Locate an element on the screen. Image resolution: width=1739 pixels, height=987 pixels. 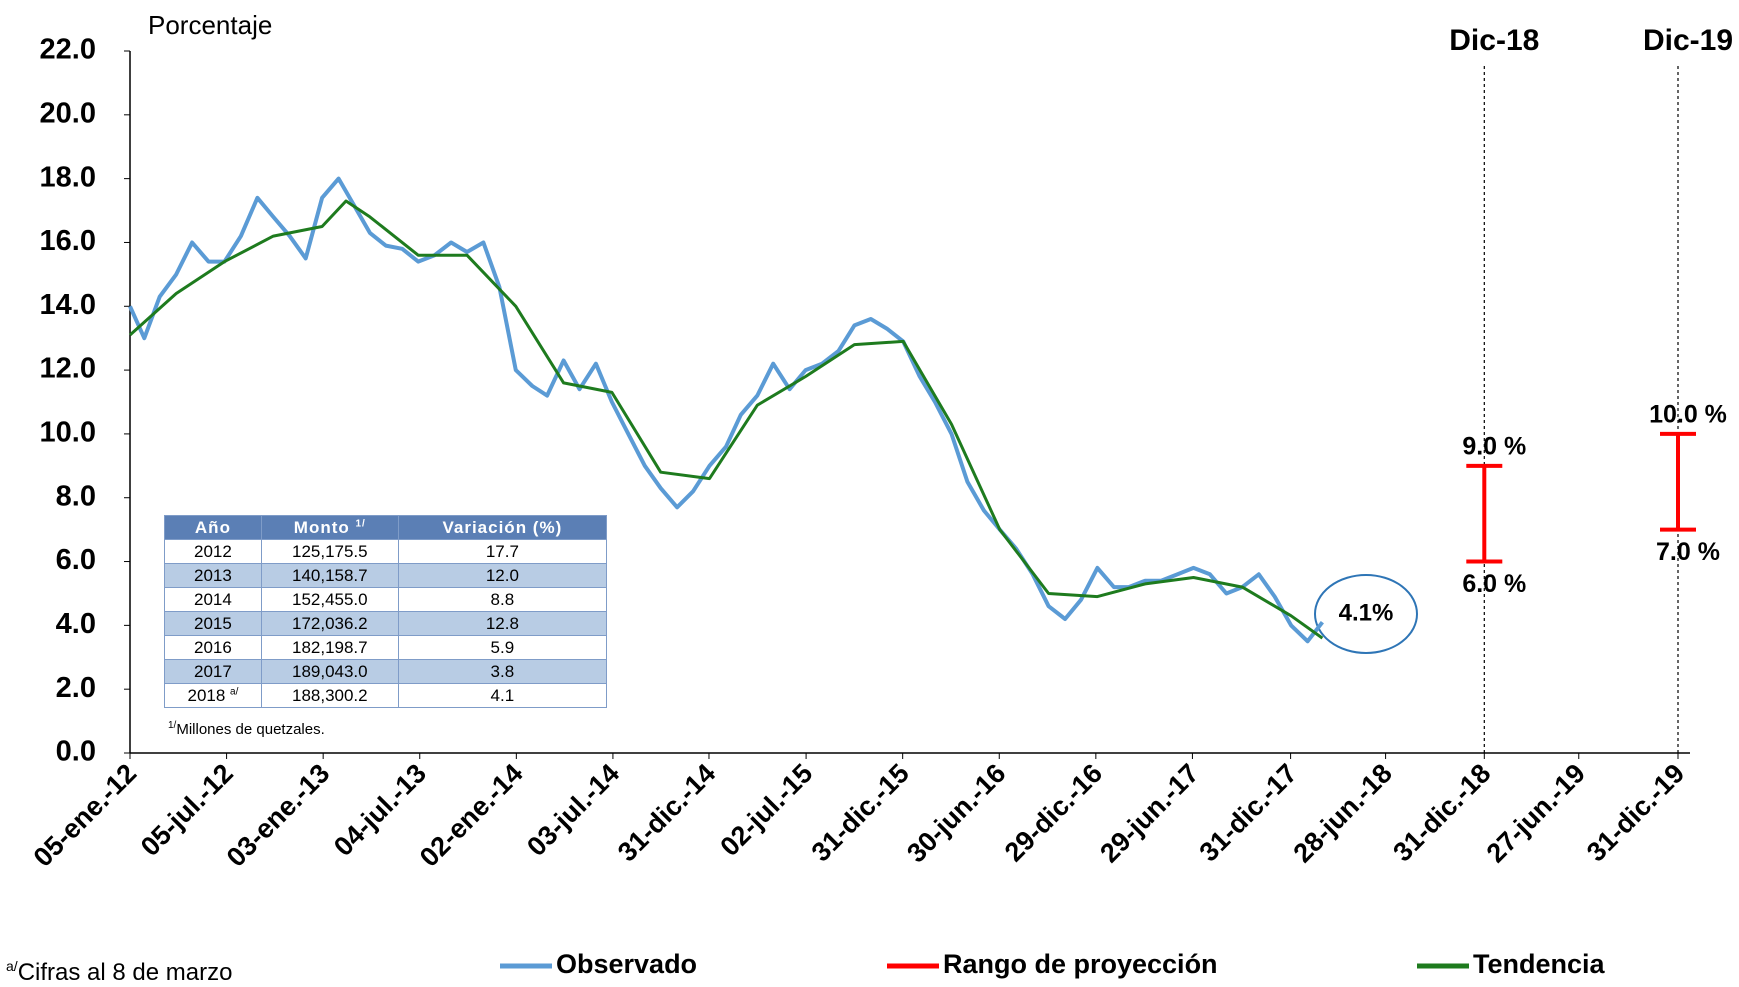
cell-sup: a/ is located at coordinates (234, 691).